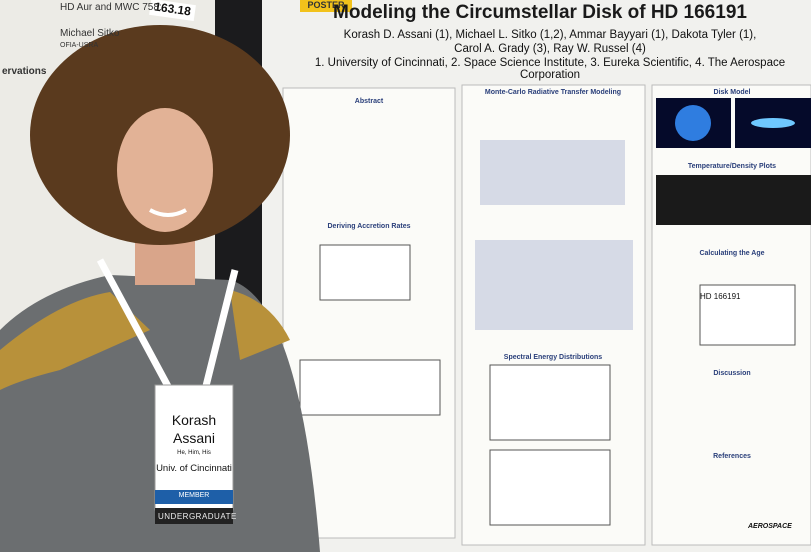 This screenshot has height=552, width=811. I want to click on section-heading: Temperature/Density Plots, so click(732, 166).